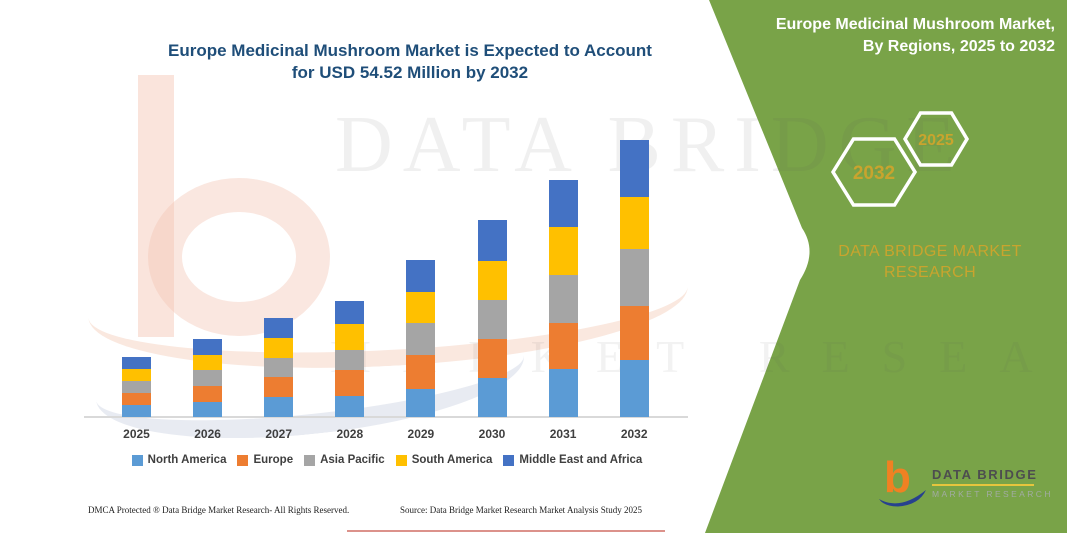  I want to click on stacked-bar-2025, so click(136, 387).